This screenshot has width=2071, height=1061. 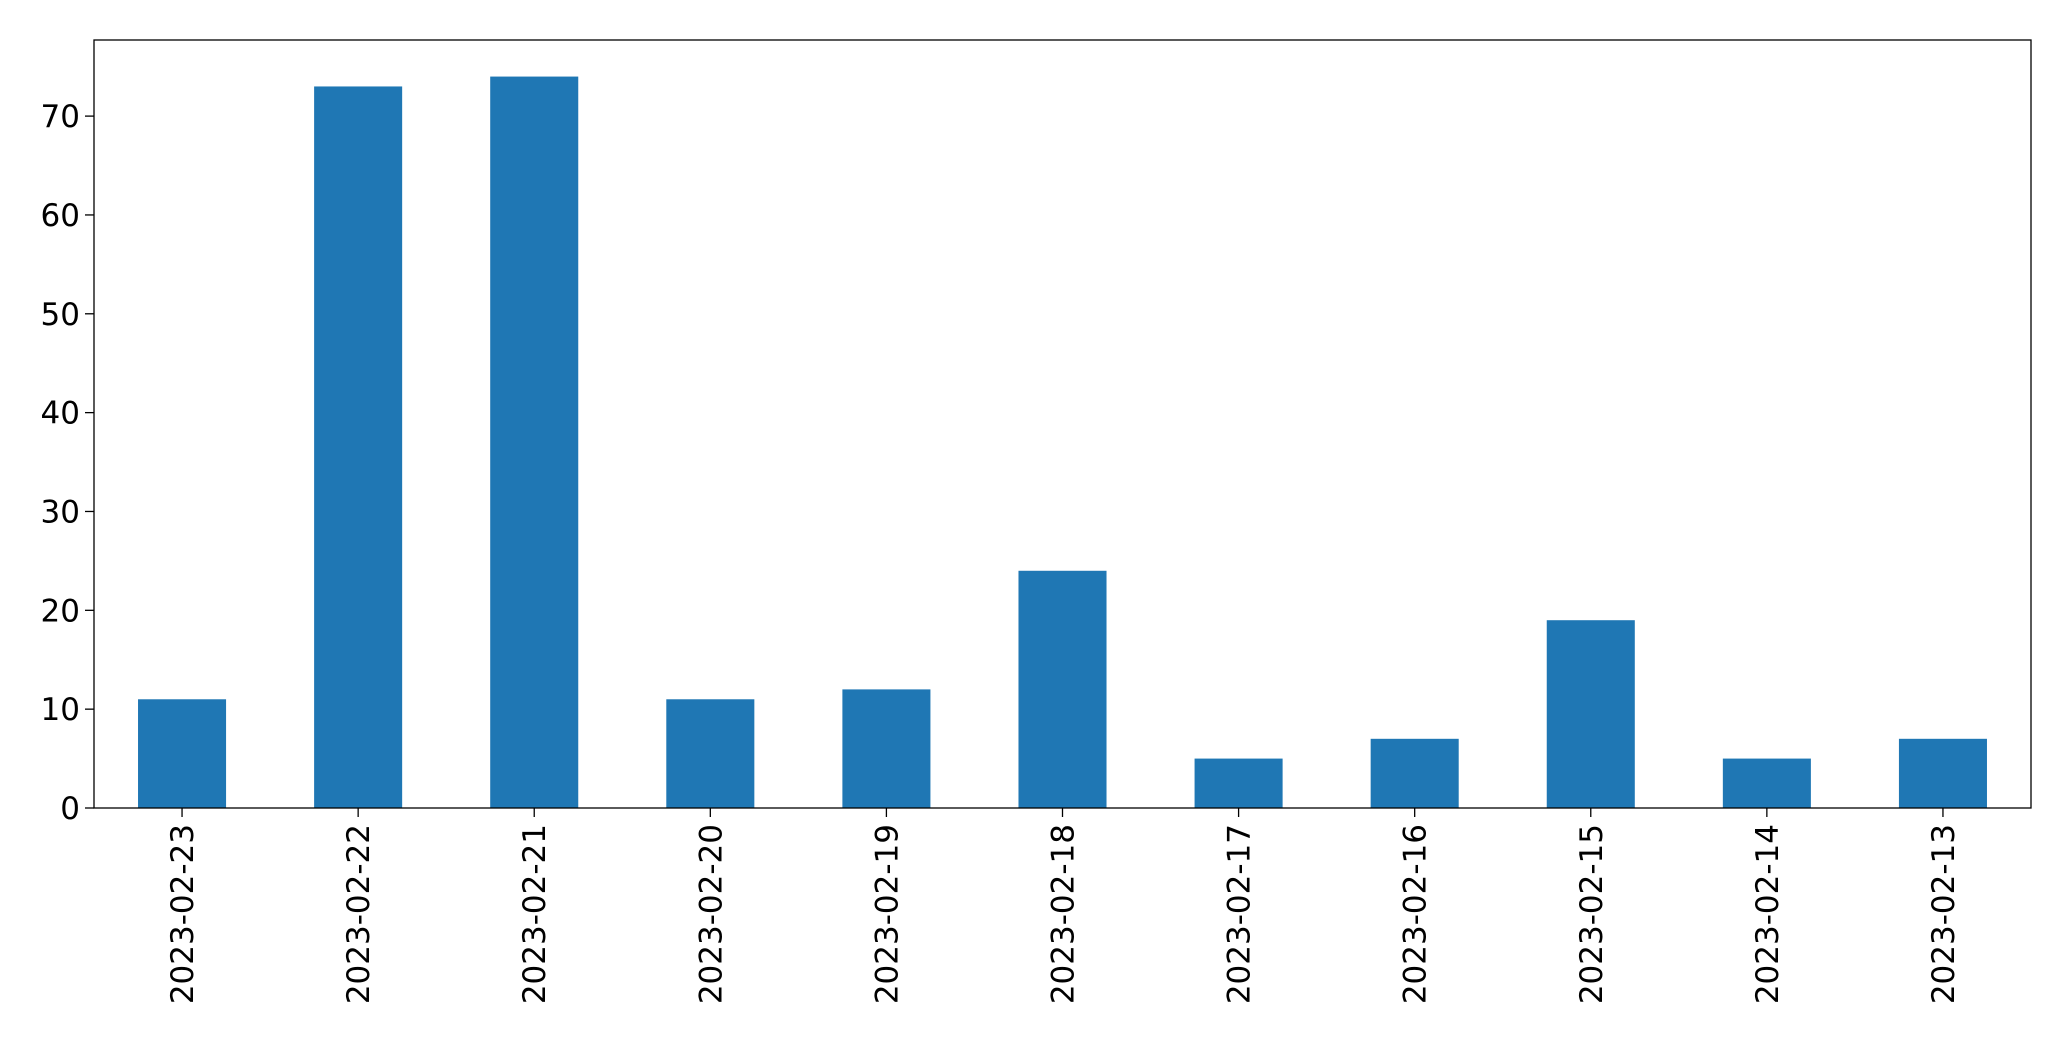 I want to click on x-tick-label: 2023-02-15, so click(x=1592, y=914).